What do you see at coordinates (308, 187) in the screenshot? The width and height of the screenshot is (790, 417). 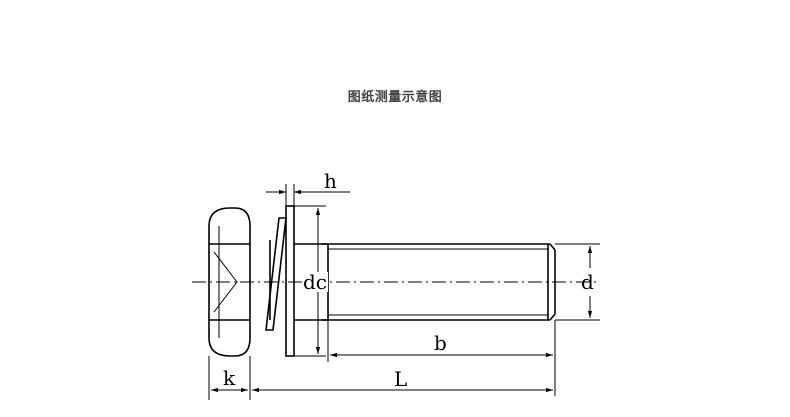 I see `dimension-h: h` at bounding box center [308, 187].